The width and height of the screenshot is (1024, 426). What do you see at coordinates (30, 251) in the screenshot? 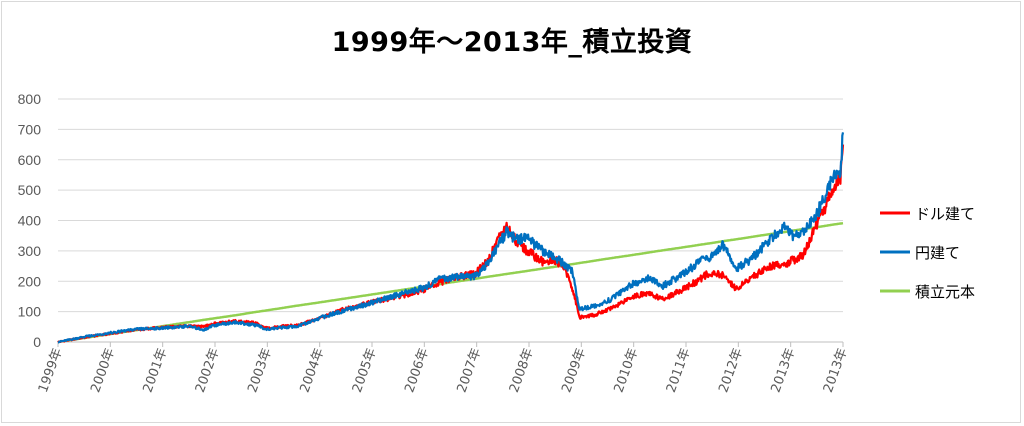
I see `y-tick-label: 300` at bounding box center [30, 251].